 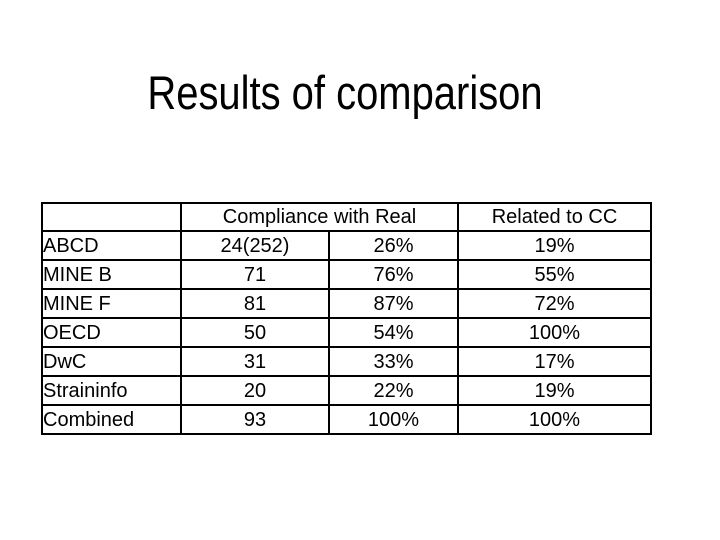 I want to click on header-compliance-with-real: Compliance with Real, so click(x=319, y=217).